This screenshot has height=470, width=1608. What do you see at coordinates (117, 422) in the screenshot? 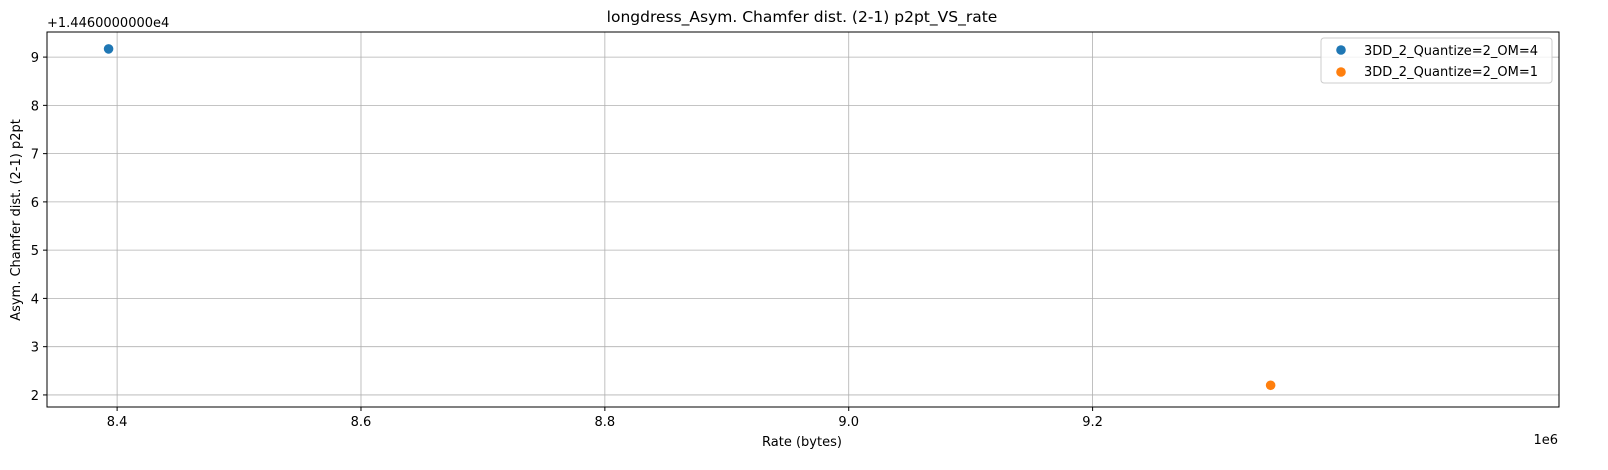
I see `x-tick-label: 8.4` at bounding box center [117, 422].